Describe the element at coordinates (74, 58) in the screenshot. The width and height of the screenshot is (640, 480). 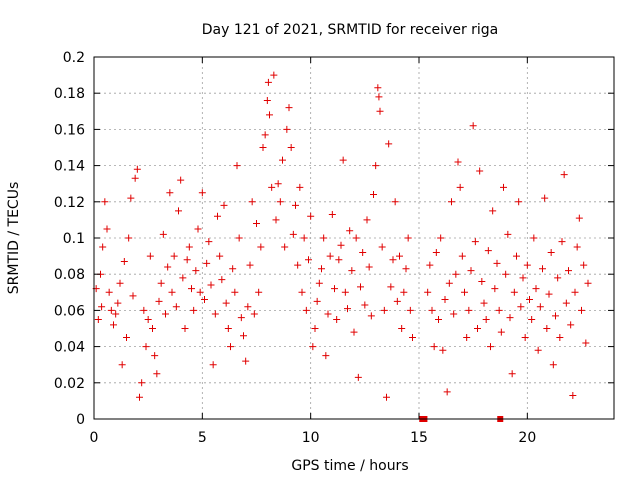
I see `y-tick-label: 0.2` at that location.